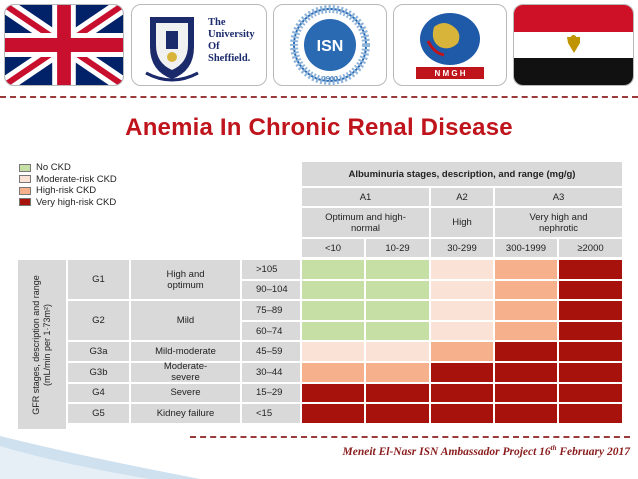  I want to click on gfr-description: Kidney failure, so click(185, 413).